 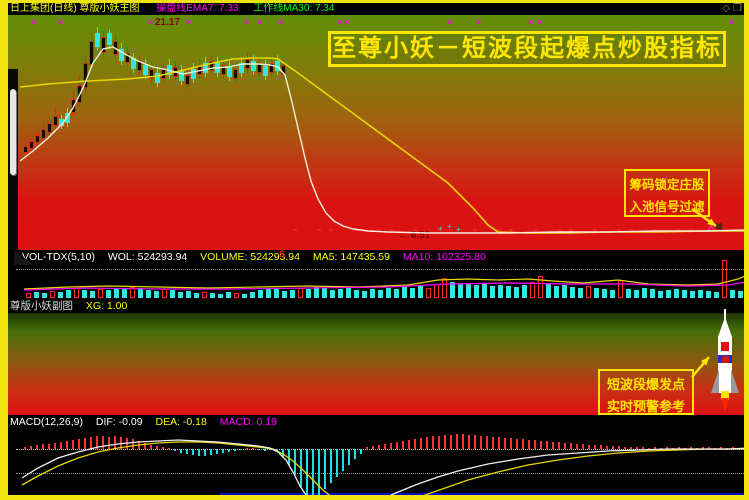 I want to click on annotation-alert-box: 短波段爆发点 实时预警参考, so click(x=646, y=392).